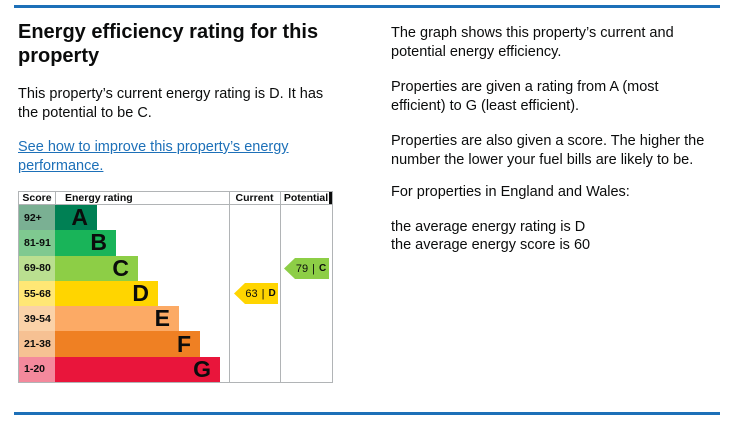  What do you see at coordinates (79, 217) in the screenshot?
I see `band-letter-a: A` at bounding box center [79, 217].